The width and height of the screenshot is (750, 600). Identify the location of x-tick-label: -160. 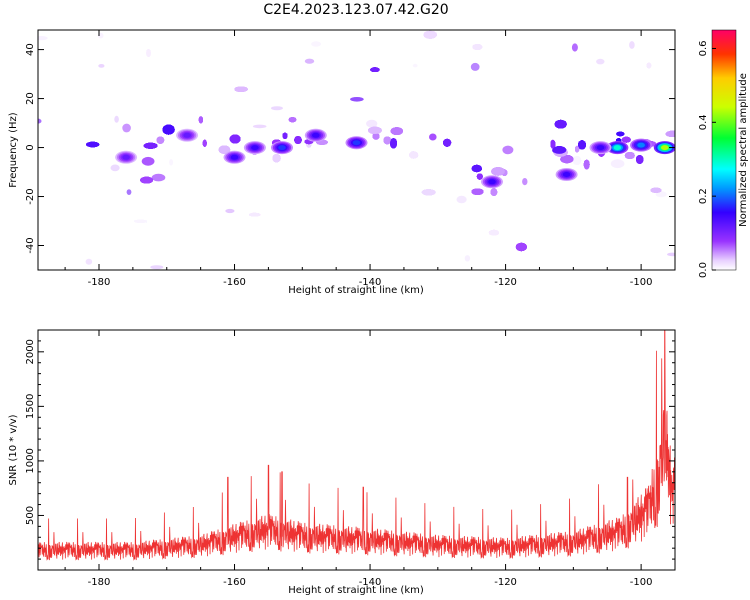
(234, 582).